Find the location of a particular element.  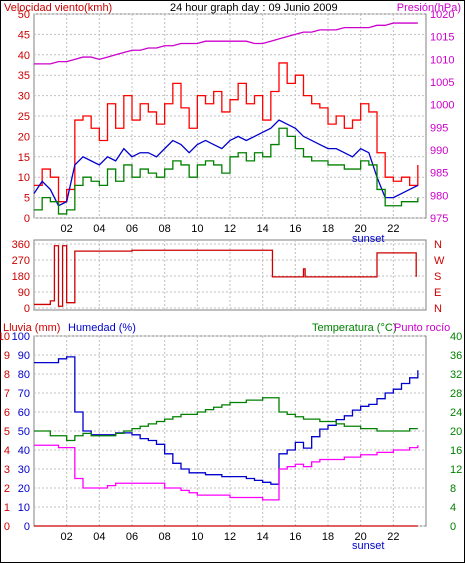

pressure-axis-title: Presión(hPa) is located at coordinates (429, 8).